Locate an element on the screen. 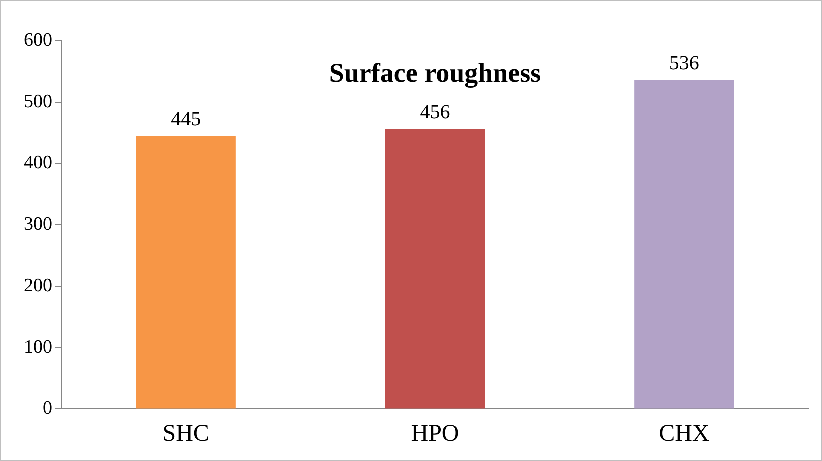 Image resolution: width=822 pixels, height=461 pixels. y-tick-label: 600 is located at coordinates (38, 40).